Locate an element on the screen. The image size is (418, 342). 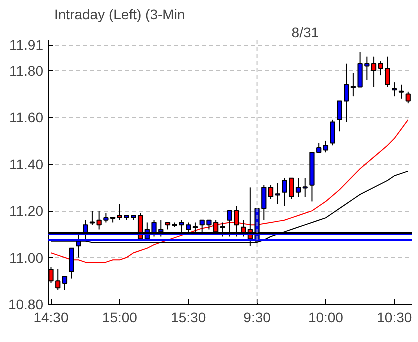
y-tick-label: 11.91 is located at coordinates (27, 45).